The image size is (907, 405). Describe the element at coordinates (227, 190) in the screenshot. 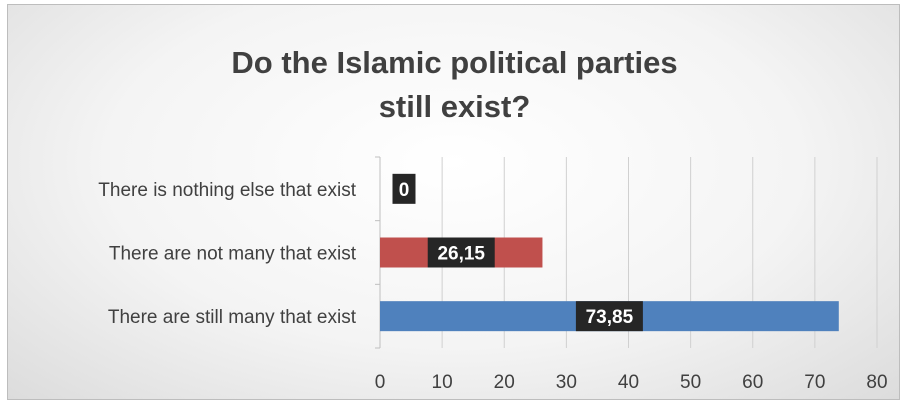

I see `category-label: There is nothing else that exist` at that location.